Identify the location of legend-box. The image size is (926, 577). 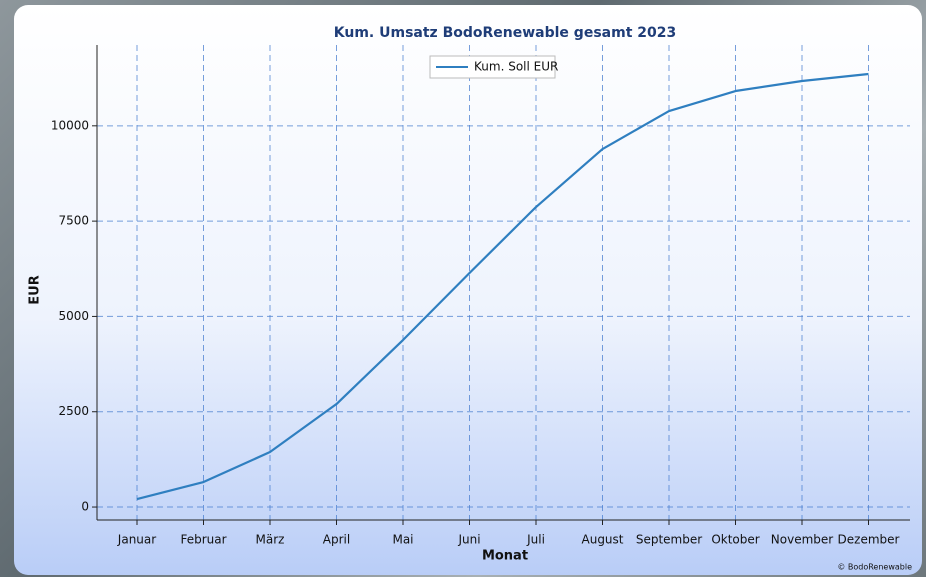
(492, 67).